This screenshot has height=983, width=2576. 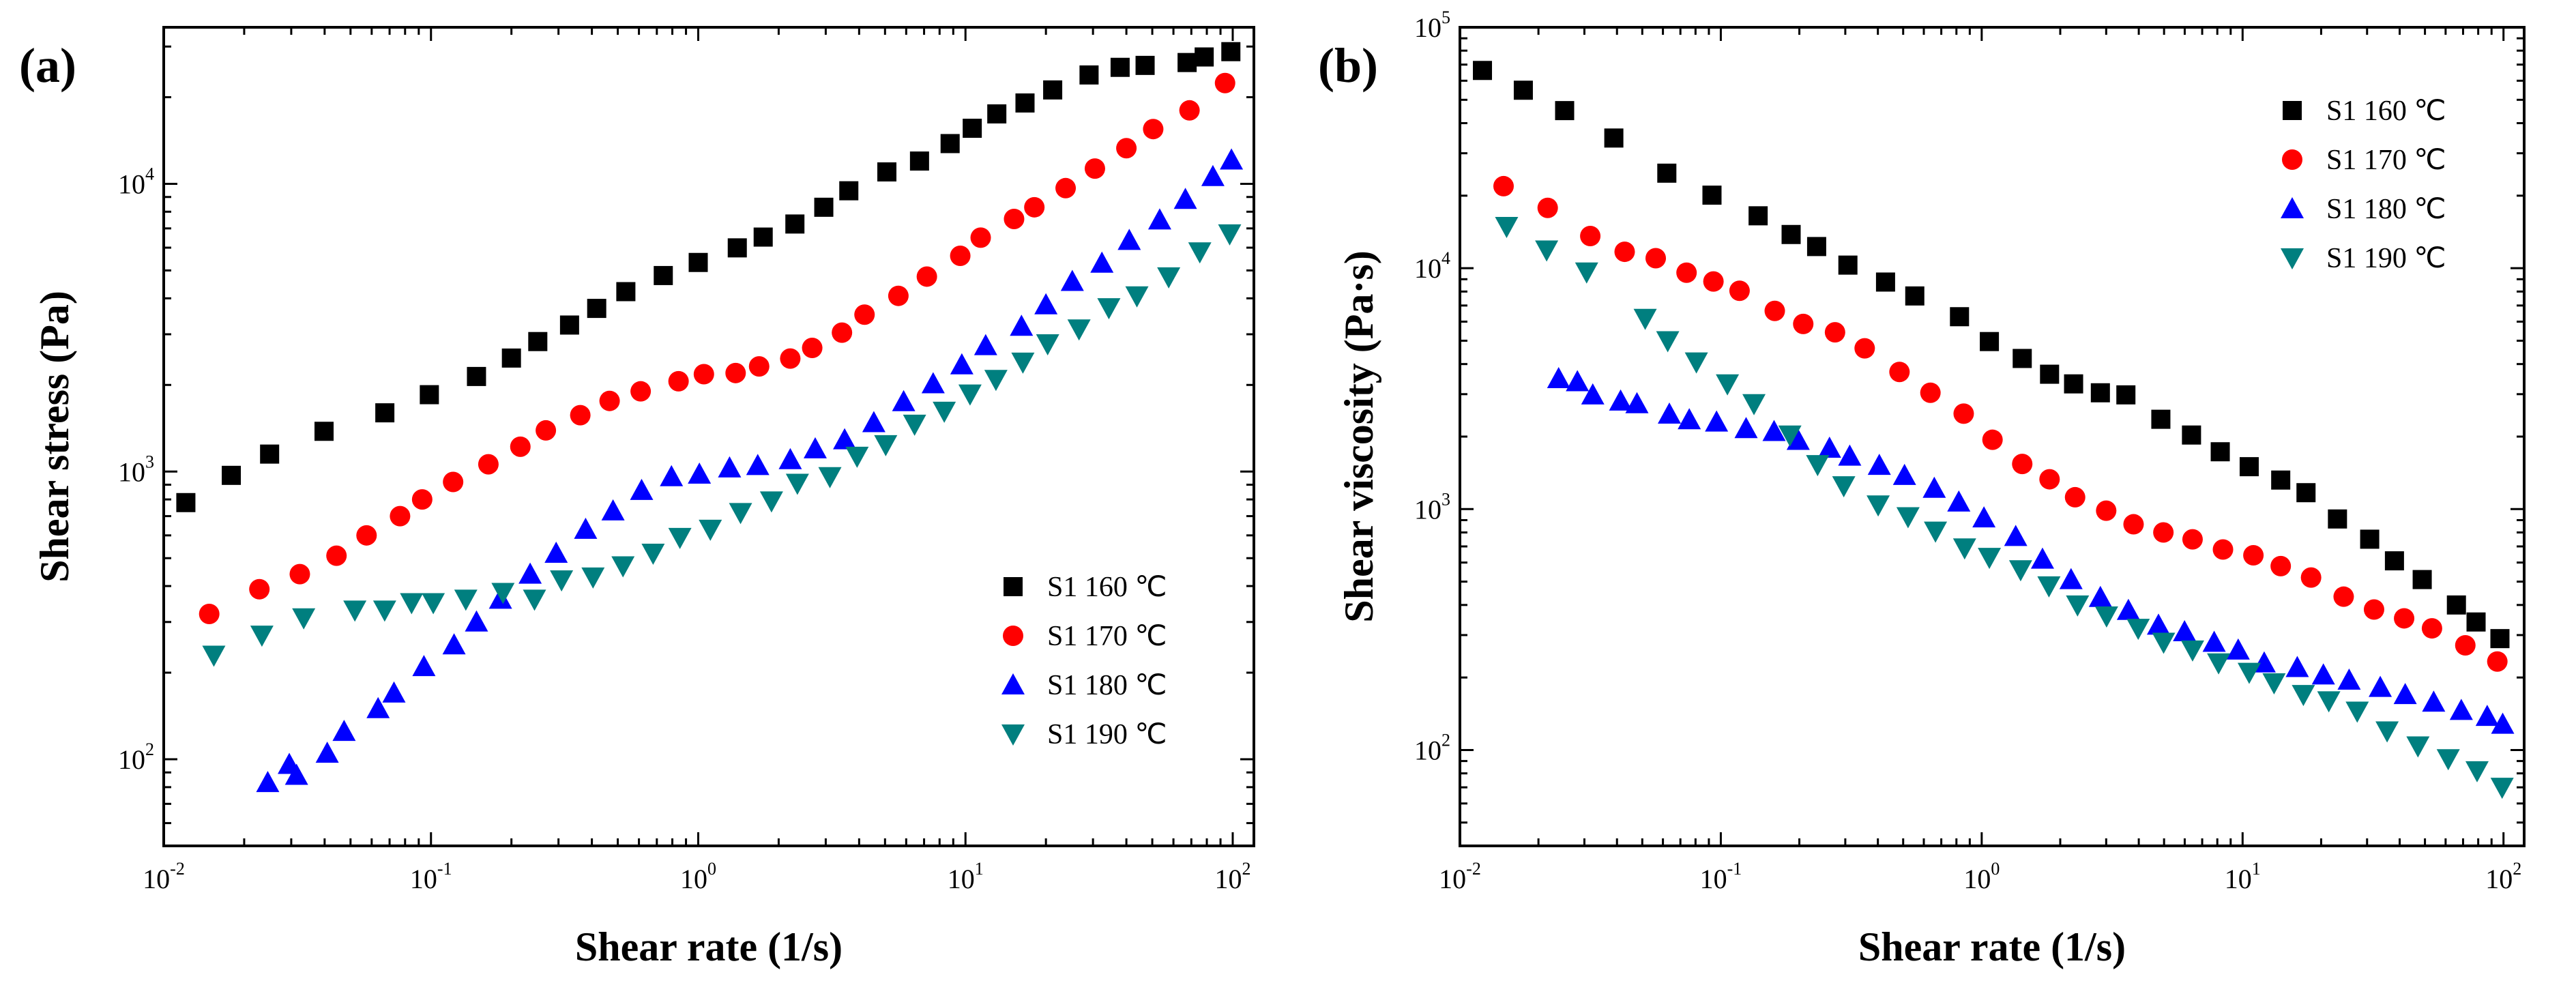 What do you see at coordinates (1982, 876) in the screenshot?
I see `x-tick-label: 10⁰` at bounding box center [1982, 876].